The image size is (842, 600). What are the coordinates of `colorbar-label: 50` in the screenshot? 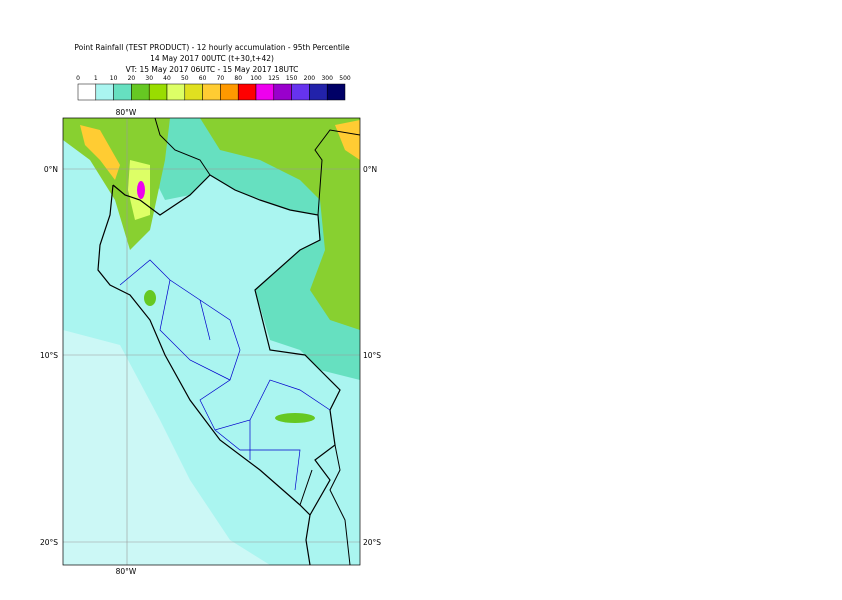 It's located at (185, 78).